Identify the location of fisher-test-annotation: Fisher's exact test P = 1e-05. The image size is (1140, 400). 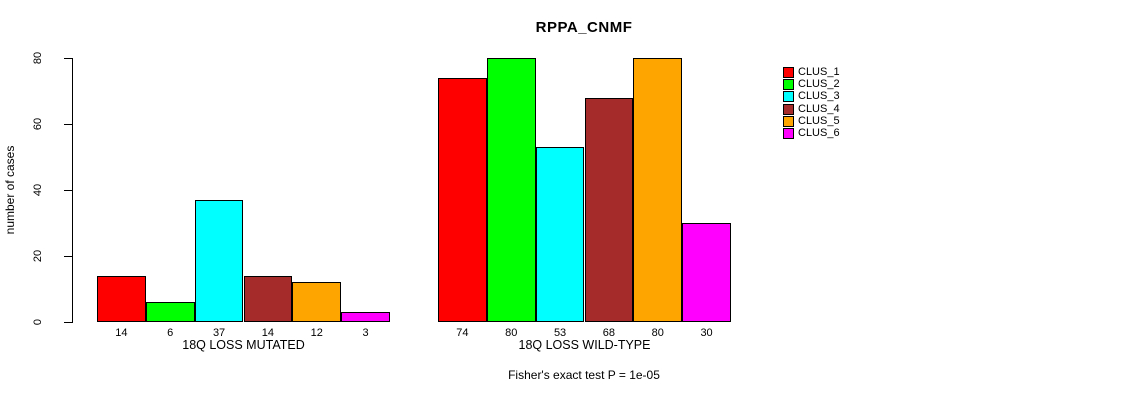
(584, 375).